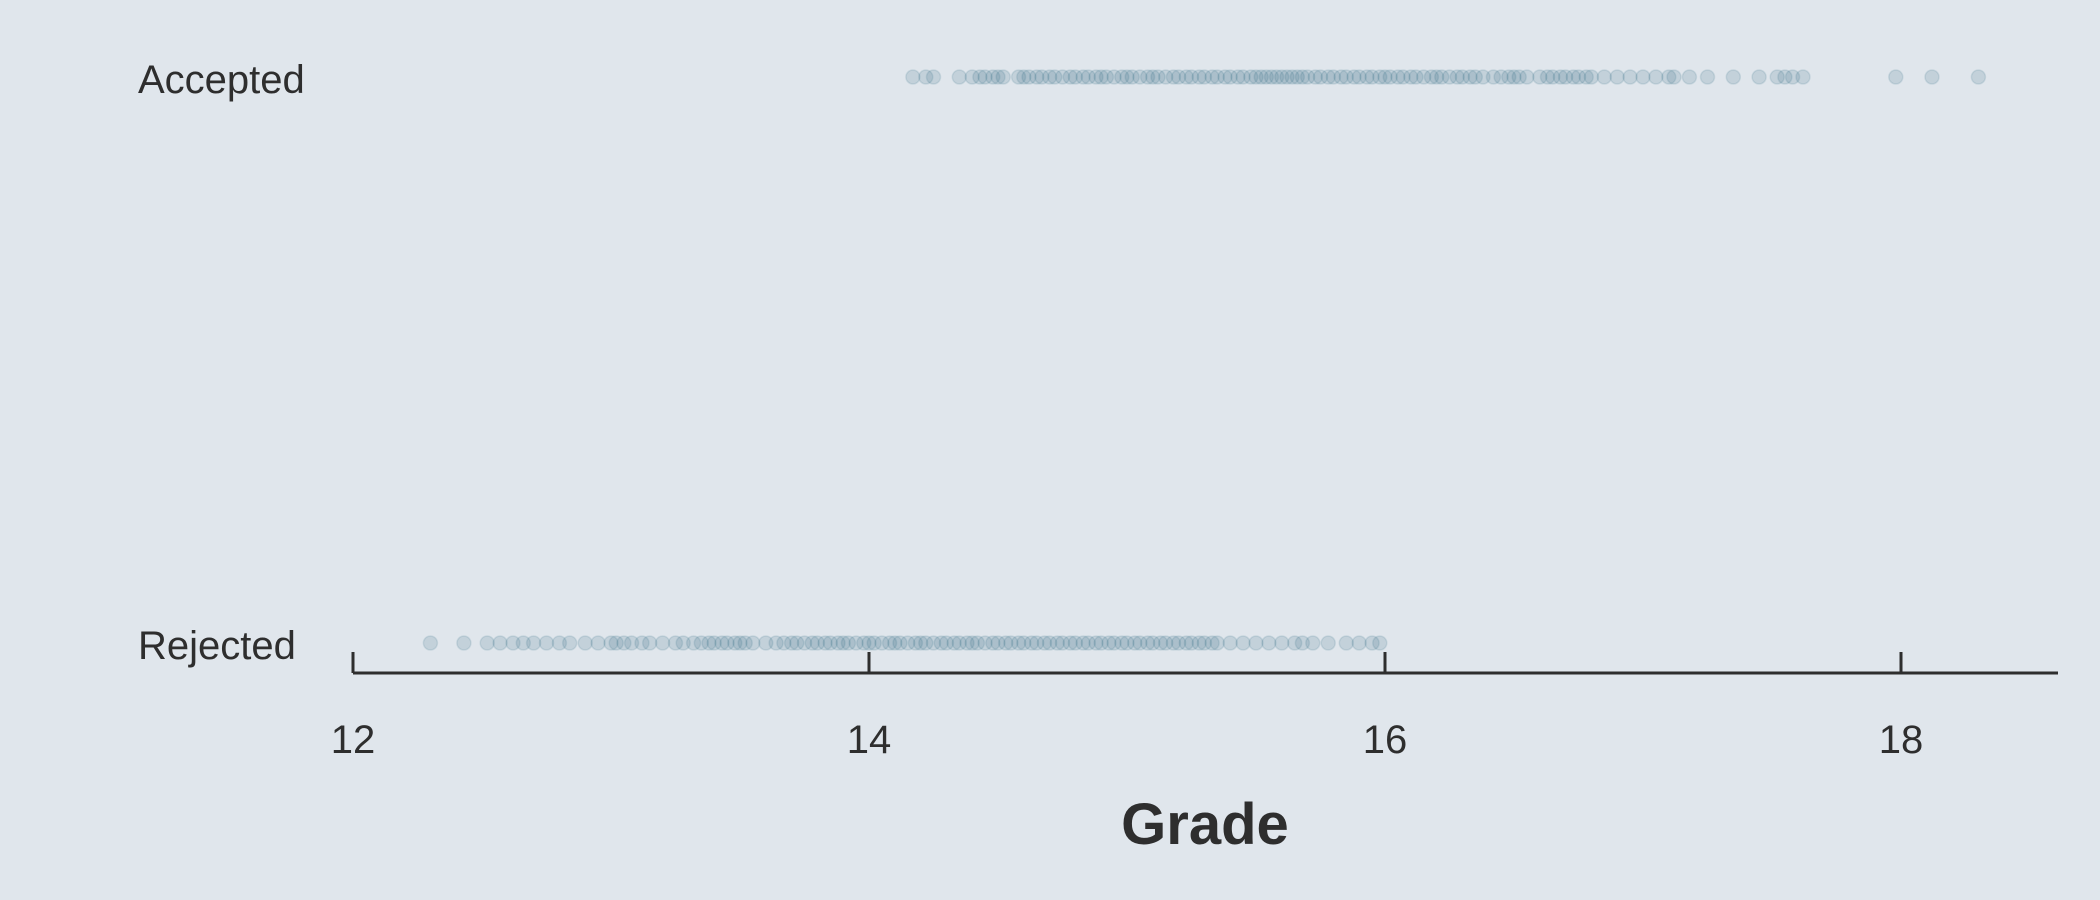 This screenshot has width=2100, height=900. I want to click on x-axis, so click(1204, 663).